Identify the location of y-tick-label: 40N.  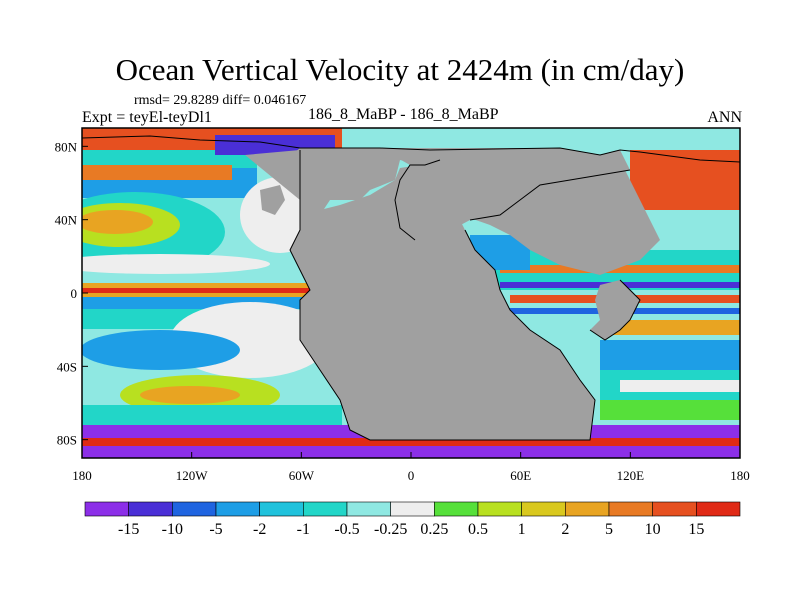
(66, 220).